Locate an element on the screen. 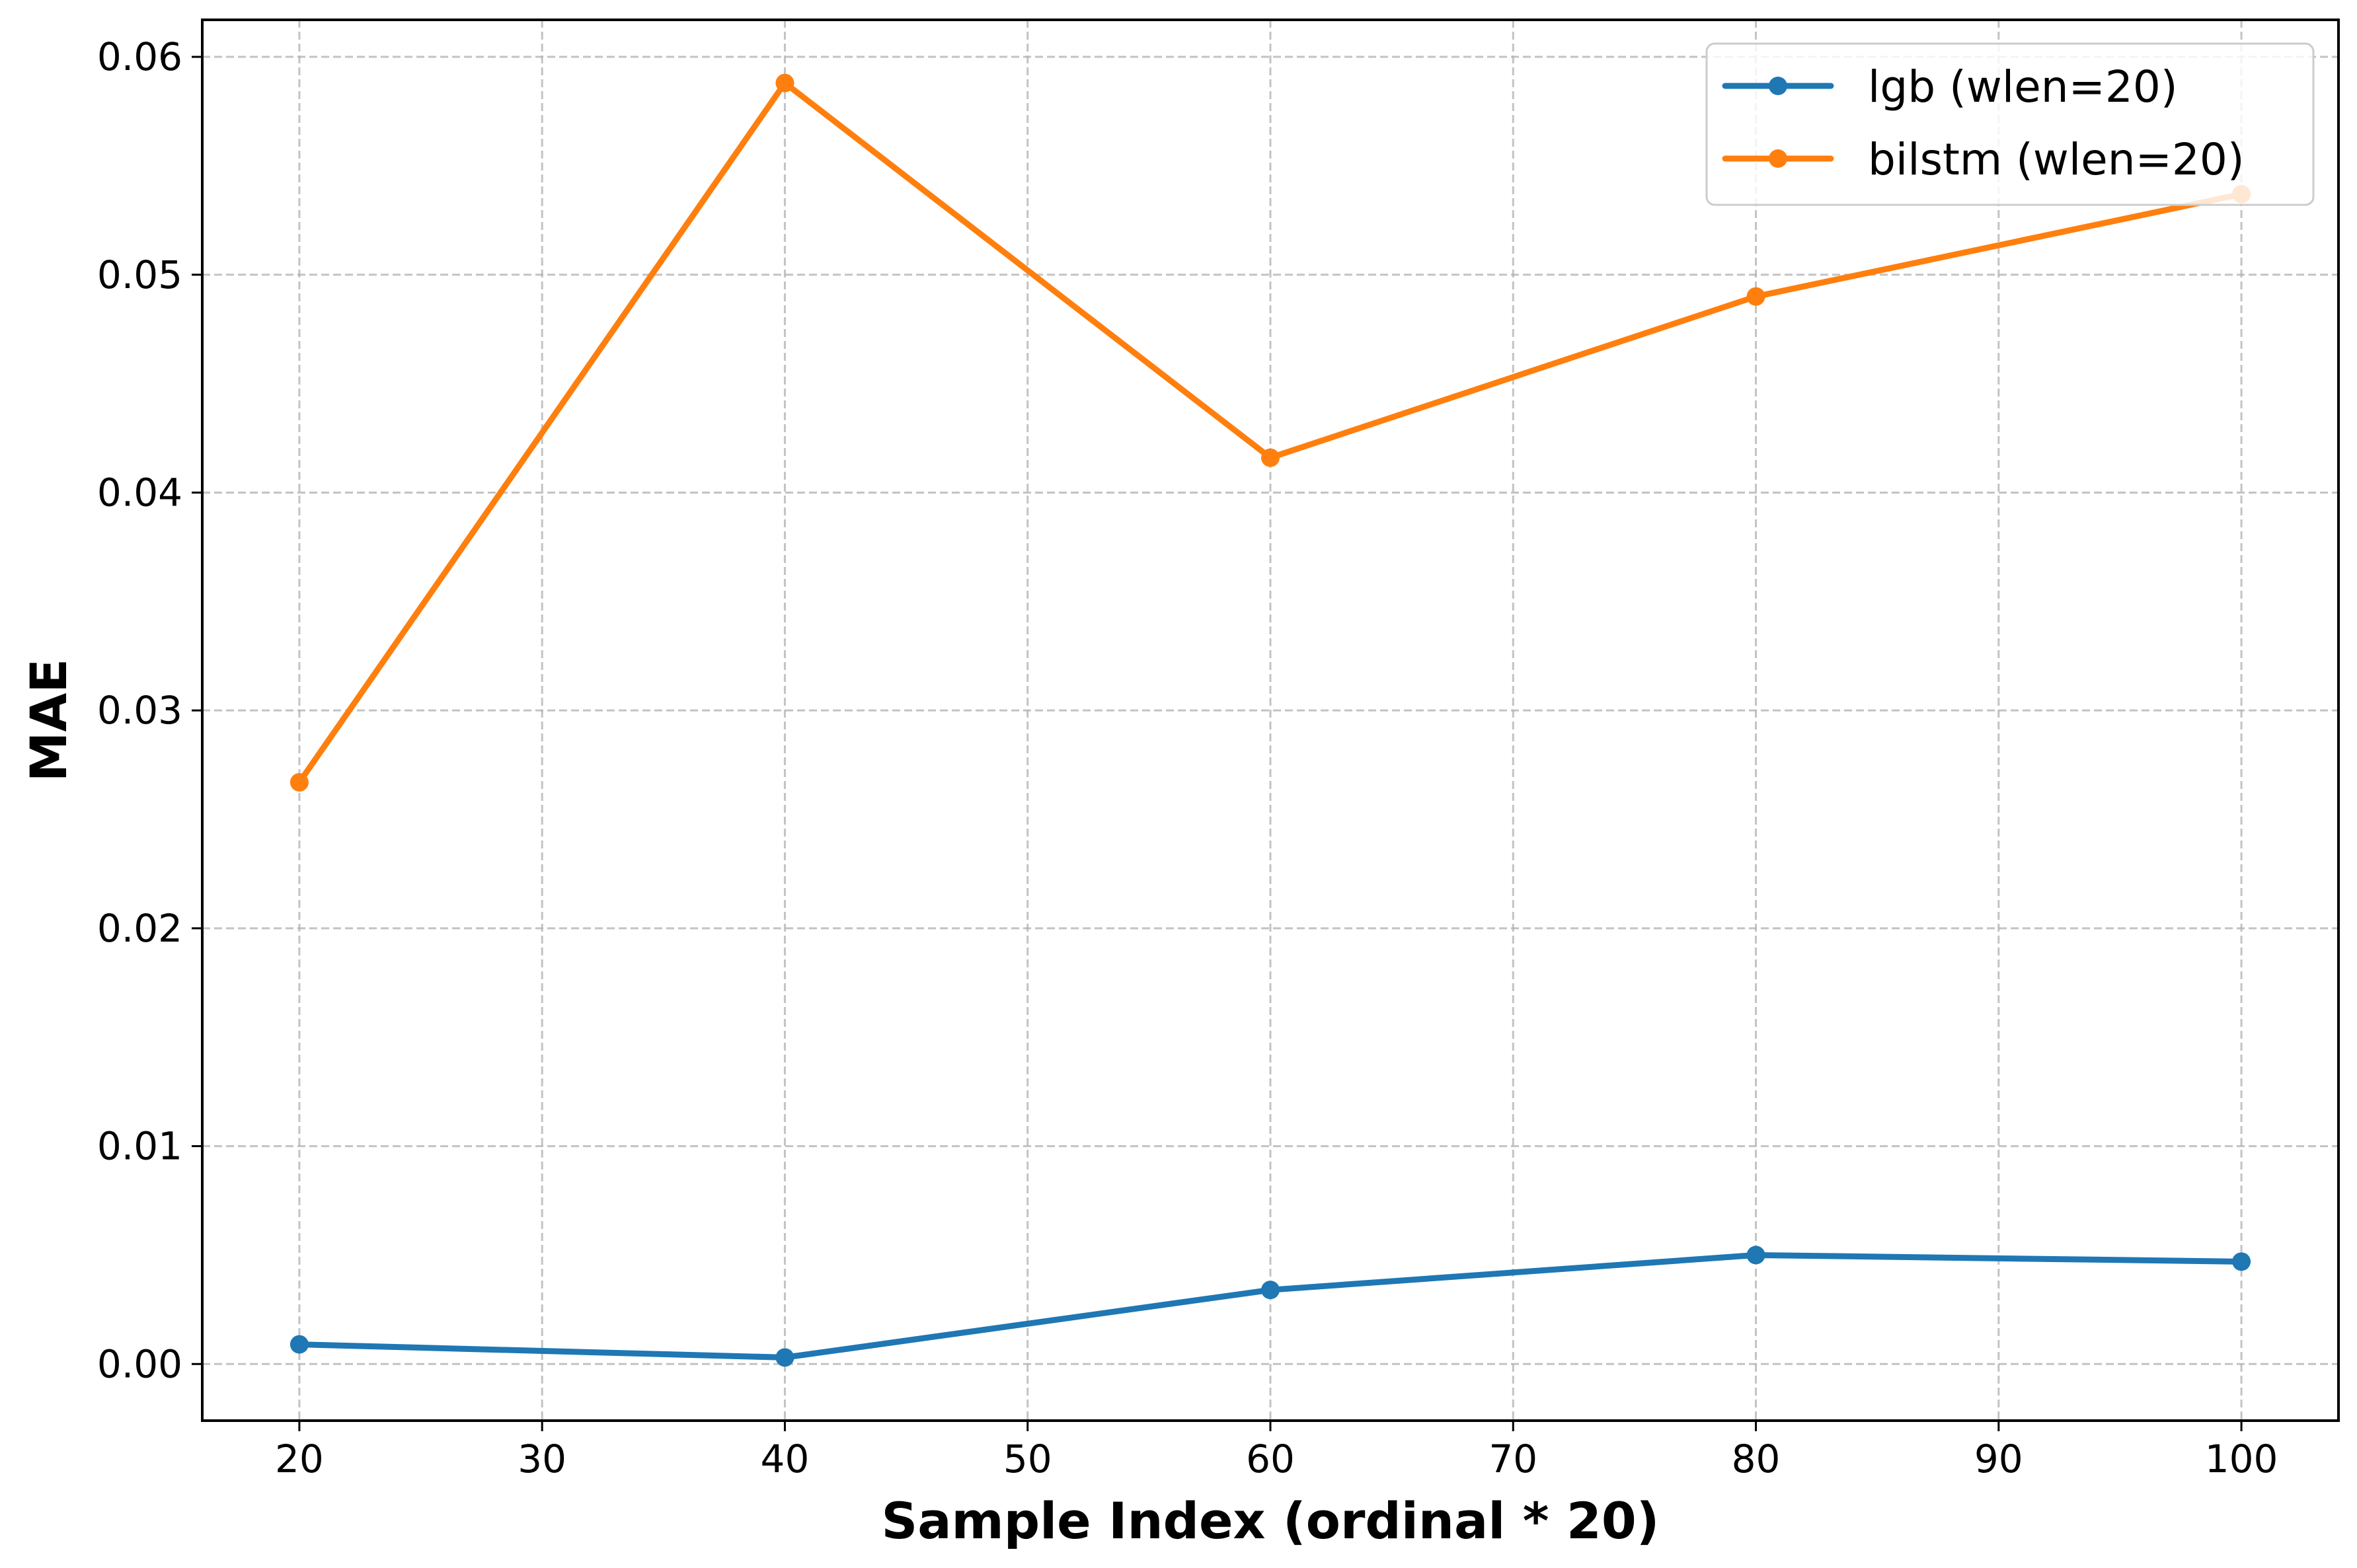  legend-label: bilstm (wlen=20) is located at coordinates (2056, 159).